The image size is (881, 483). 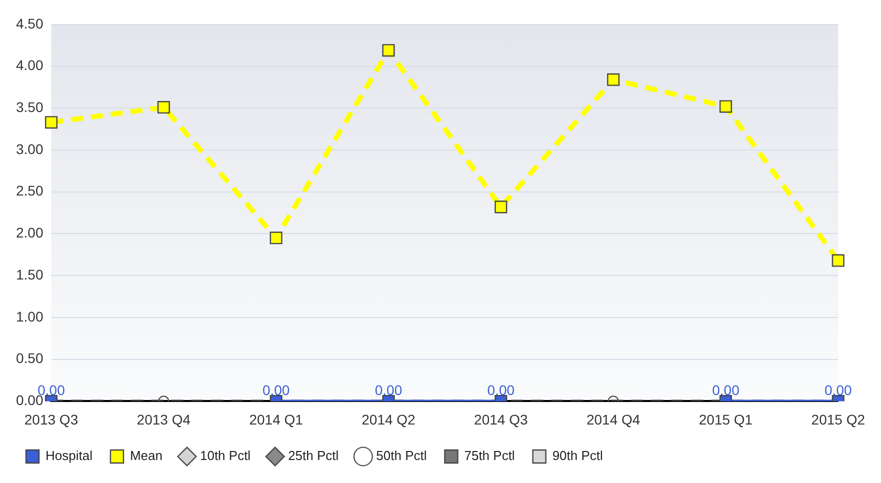 I want to click on x-tick-label: 2014 Q4, so click(x=613, y=419).